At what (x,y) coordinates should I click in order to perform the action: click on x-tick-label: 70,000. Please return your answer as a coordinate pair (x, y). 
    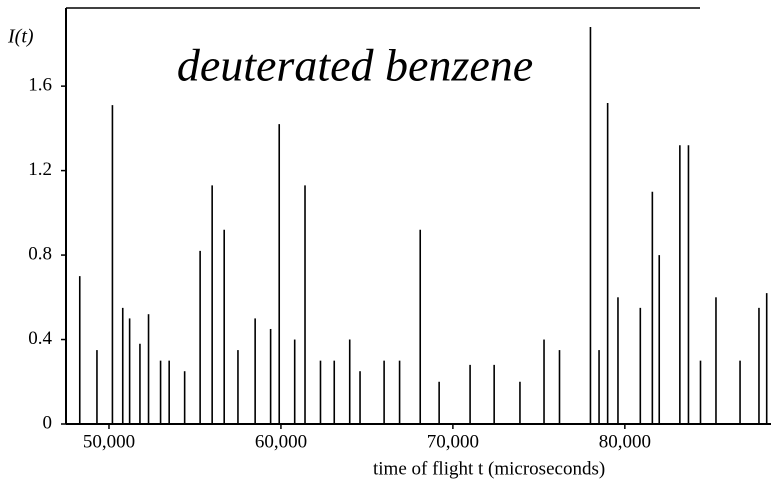
    Looking at the image, I should click on (453, 441).